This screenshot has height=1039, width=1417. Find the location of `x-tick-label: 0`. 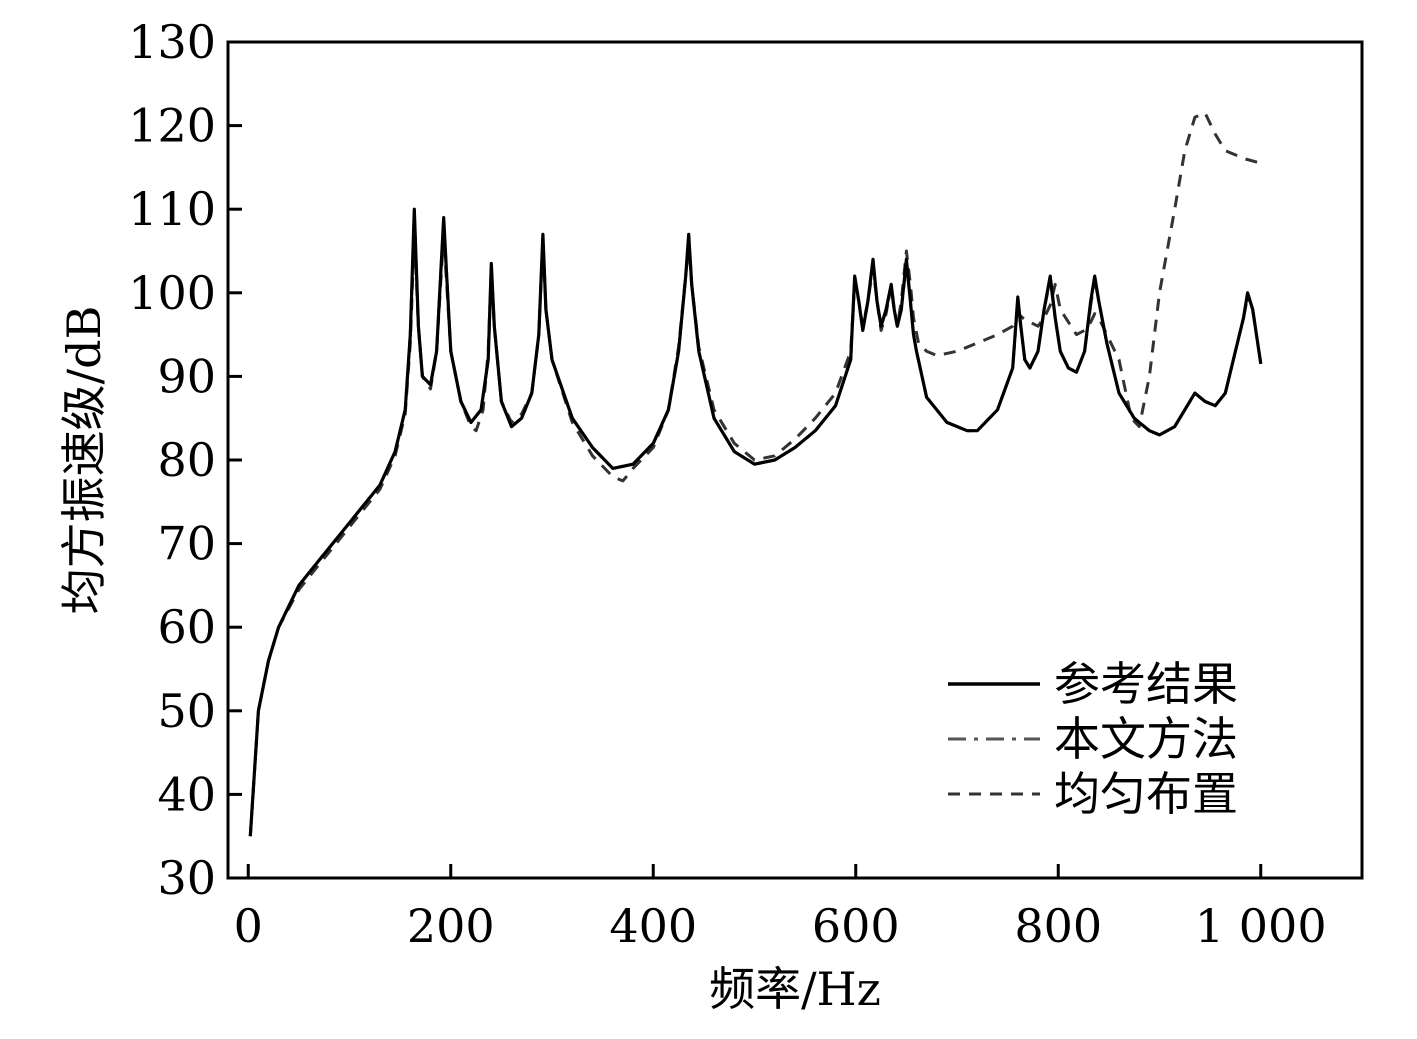

x-tick-label: 0 is located at coordinates (248, 926).